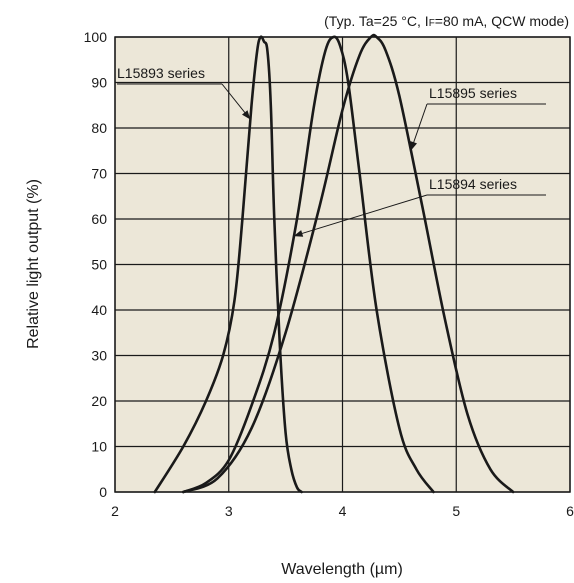  What do you see at coordinates (96, 37) in the screenshot?
I see `y-tick-label: 100` at bounding box center [96, 37].